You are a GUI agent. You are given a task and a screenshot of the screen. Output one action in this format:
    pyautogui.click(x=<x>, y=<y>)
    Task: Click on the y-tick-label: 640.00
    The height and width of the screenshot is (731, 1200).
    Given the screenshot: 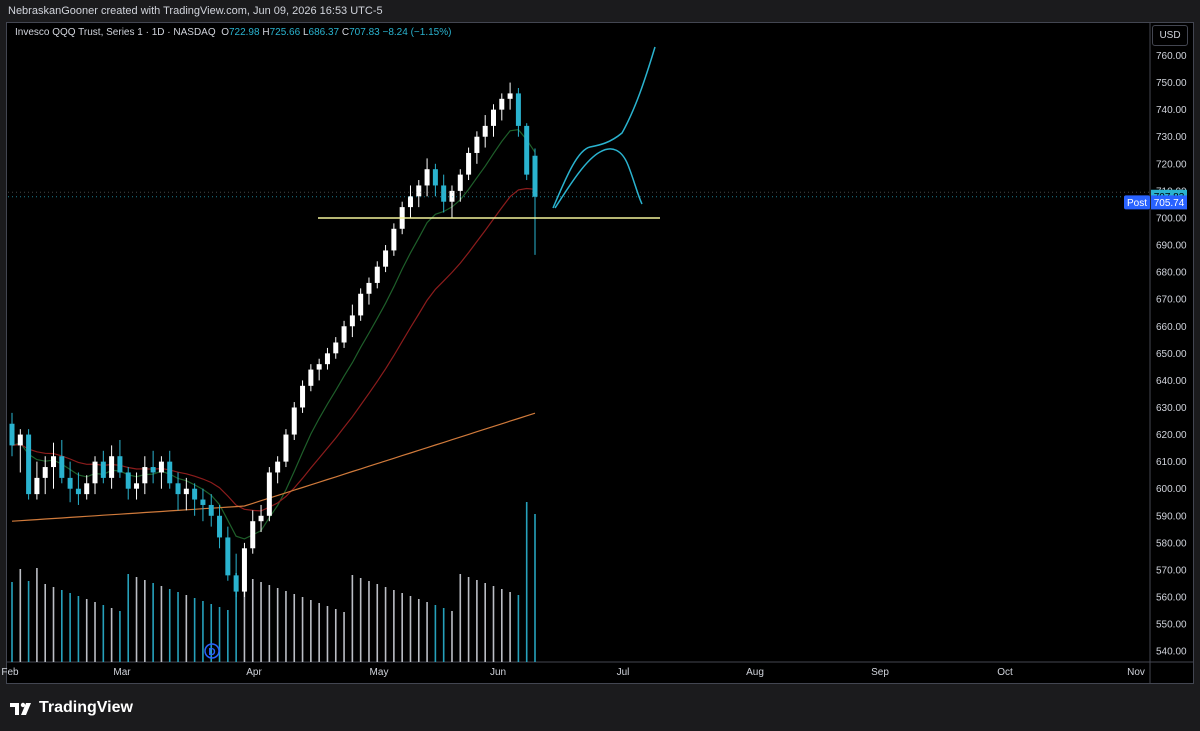 What is the action you would take?
    pyautogui.click(x=1171, y=381)
    